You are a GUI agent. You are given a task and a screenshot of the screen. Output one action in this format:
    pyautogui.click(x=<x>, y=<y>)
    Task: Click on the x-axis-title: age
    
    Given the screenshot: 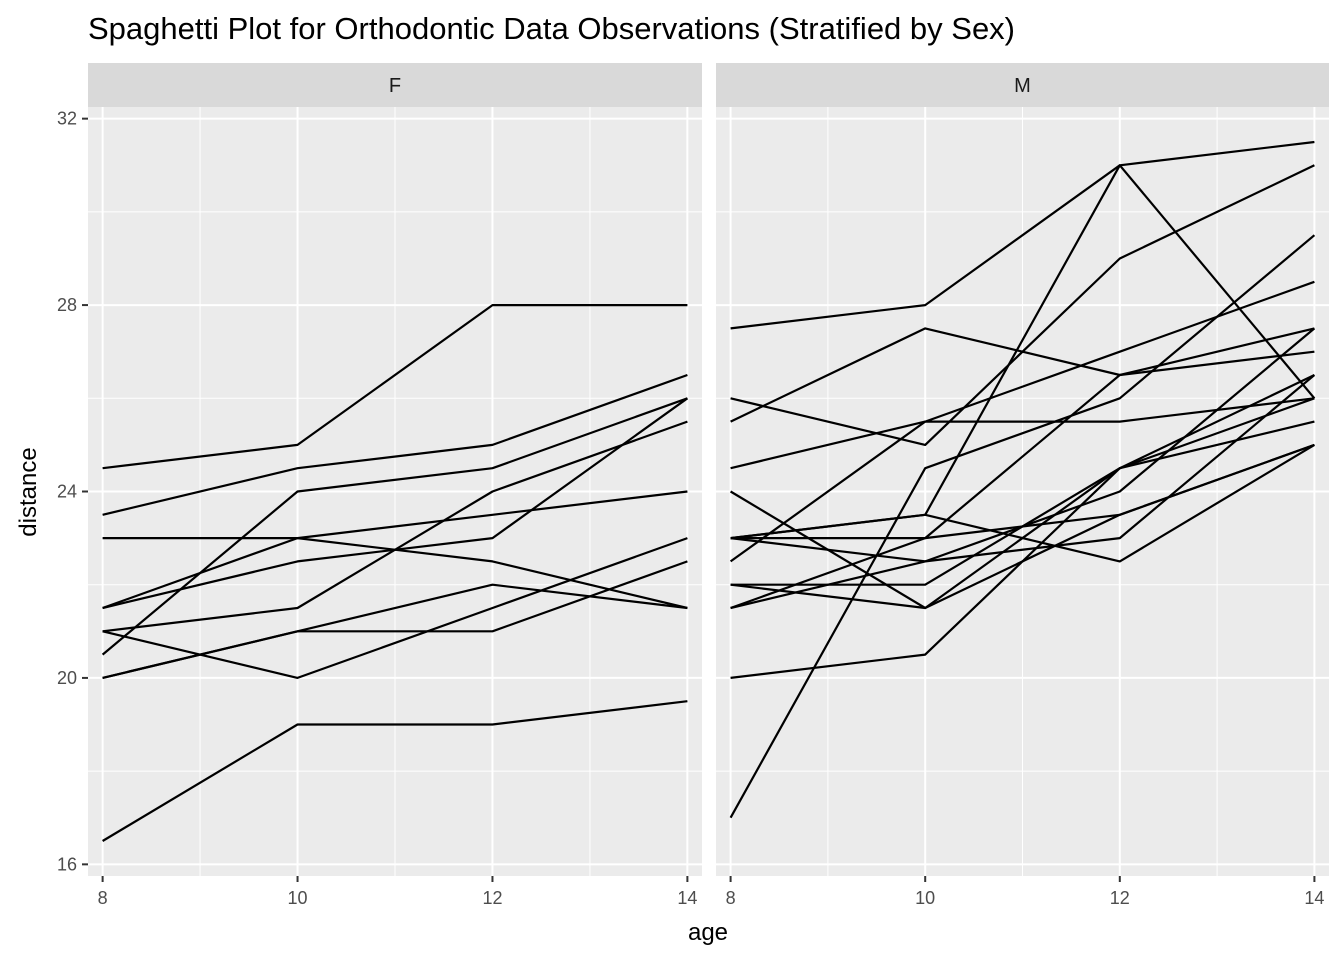 What is the action you would take?
    pyautogui.click(x=708, y=932)
    